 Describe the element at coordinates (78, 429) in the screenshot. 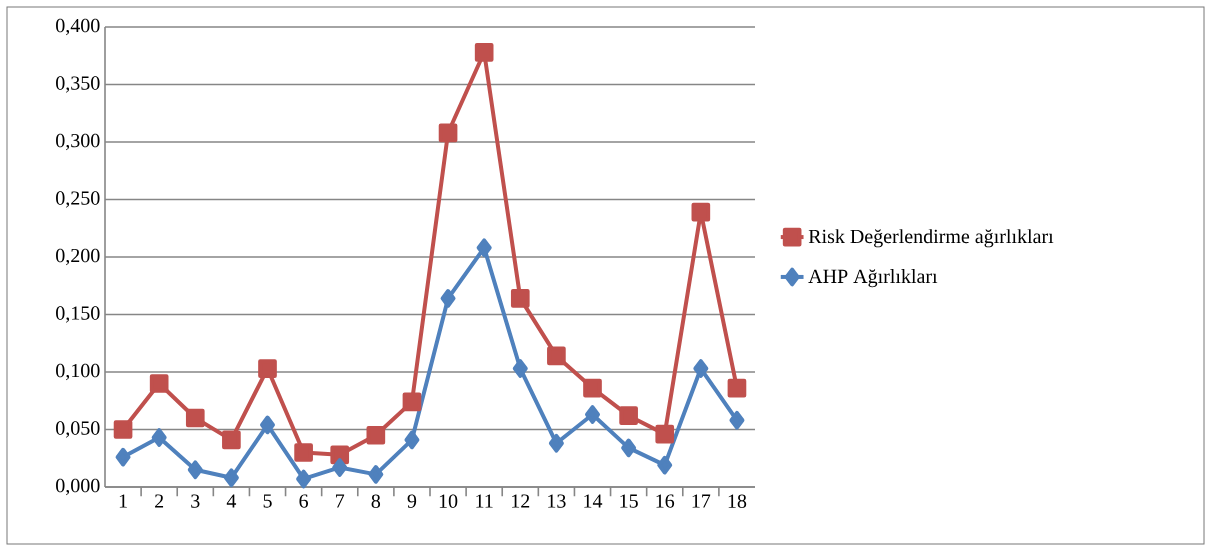

I see `y-tick-label: 0,050` at that location.